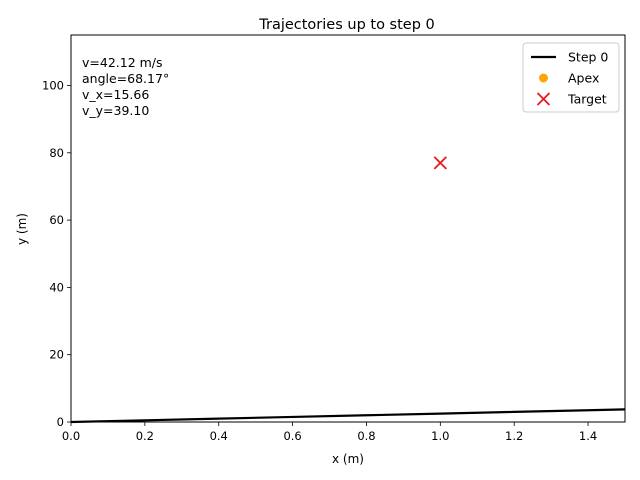  I want to click on y-tick-label: 20, so click(56, 355).